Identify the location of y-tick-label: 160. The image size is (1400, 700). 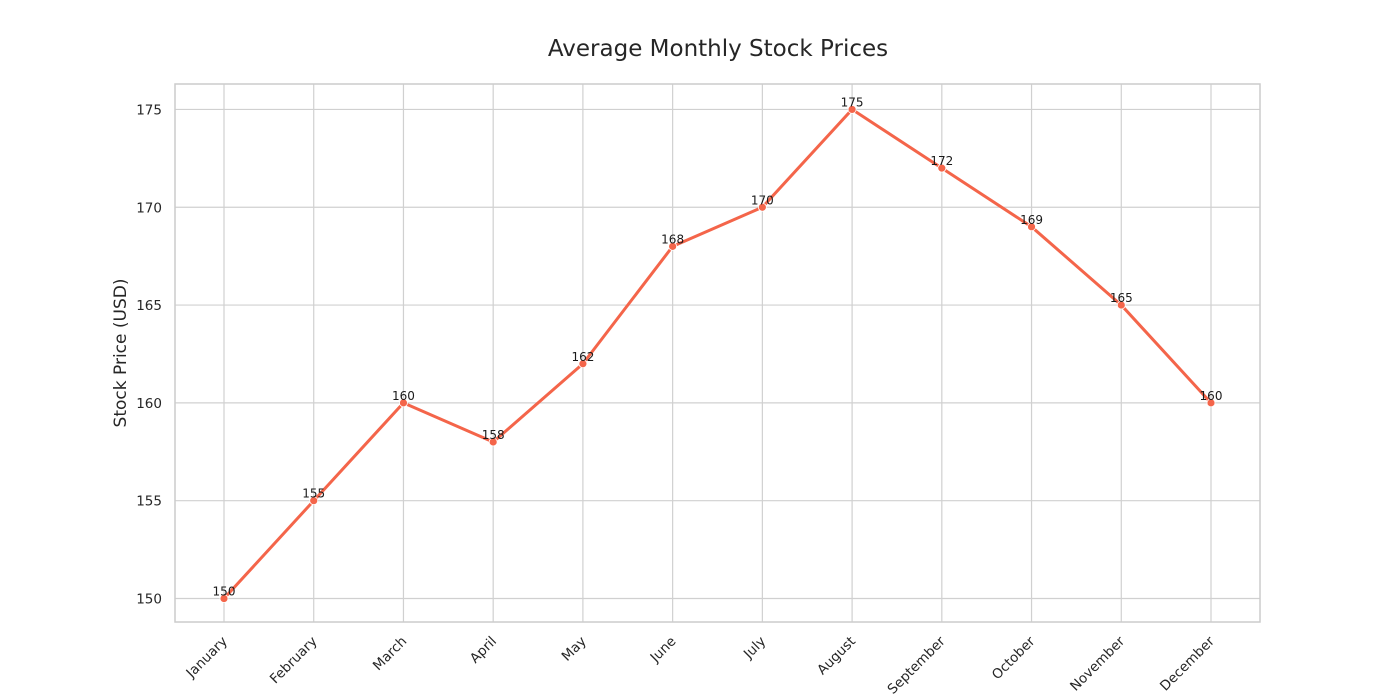
(149, 404).